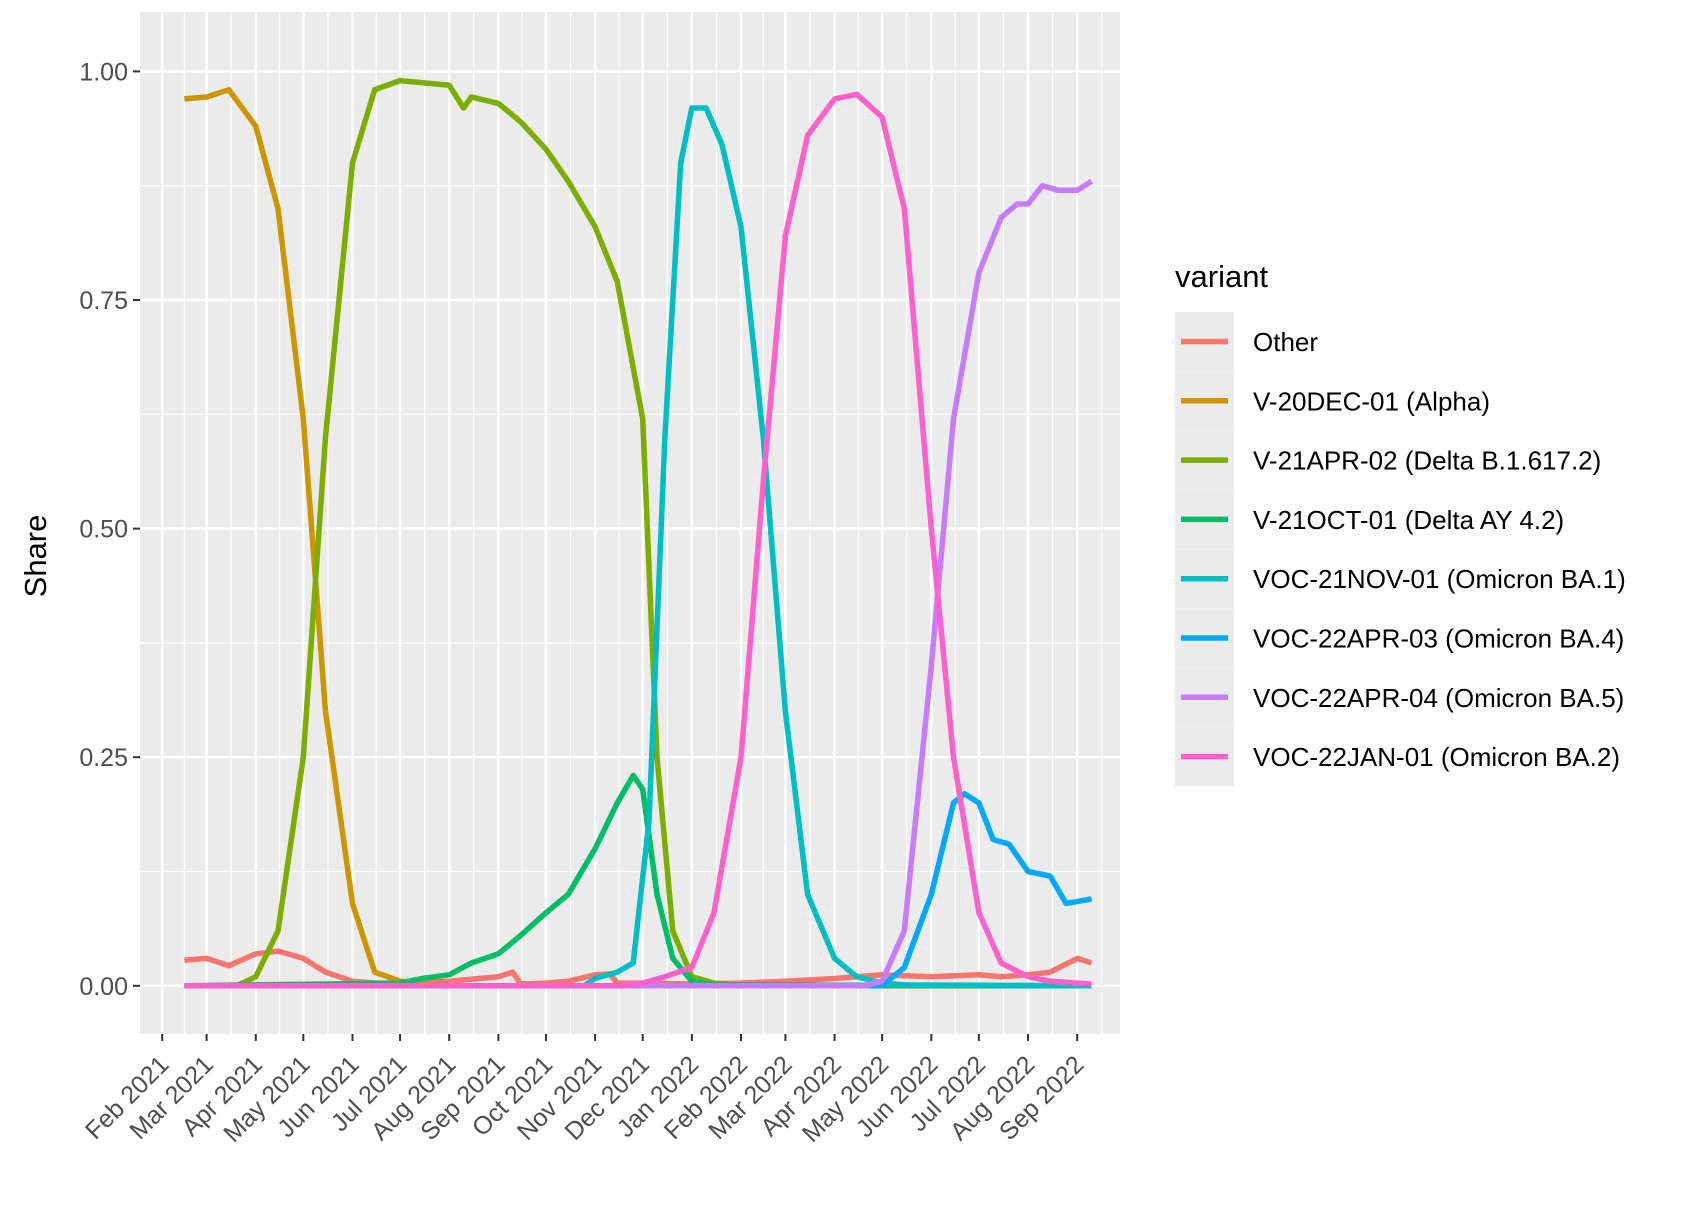 This screenshot has width=1703, height=1222. Describe the element at coordinates (103, 530) in the screenshot. I see `y-tick-label: 0.50` at that location.